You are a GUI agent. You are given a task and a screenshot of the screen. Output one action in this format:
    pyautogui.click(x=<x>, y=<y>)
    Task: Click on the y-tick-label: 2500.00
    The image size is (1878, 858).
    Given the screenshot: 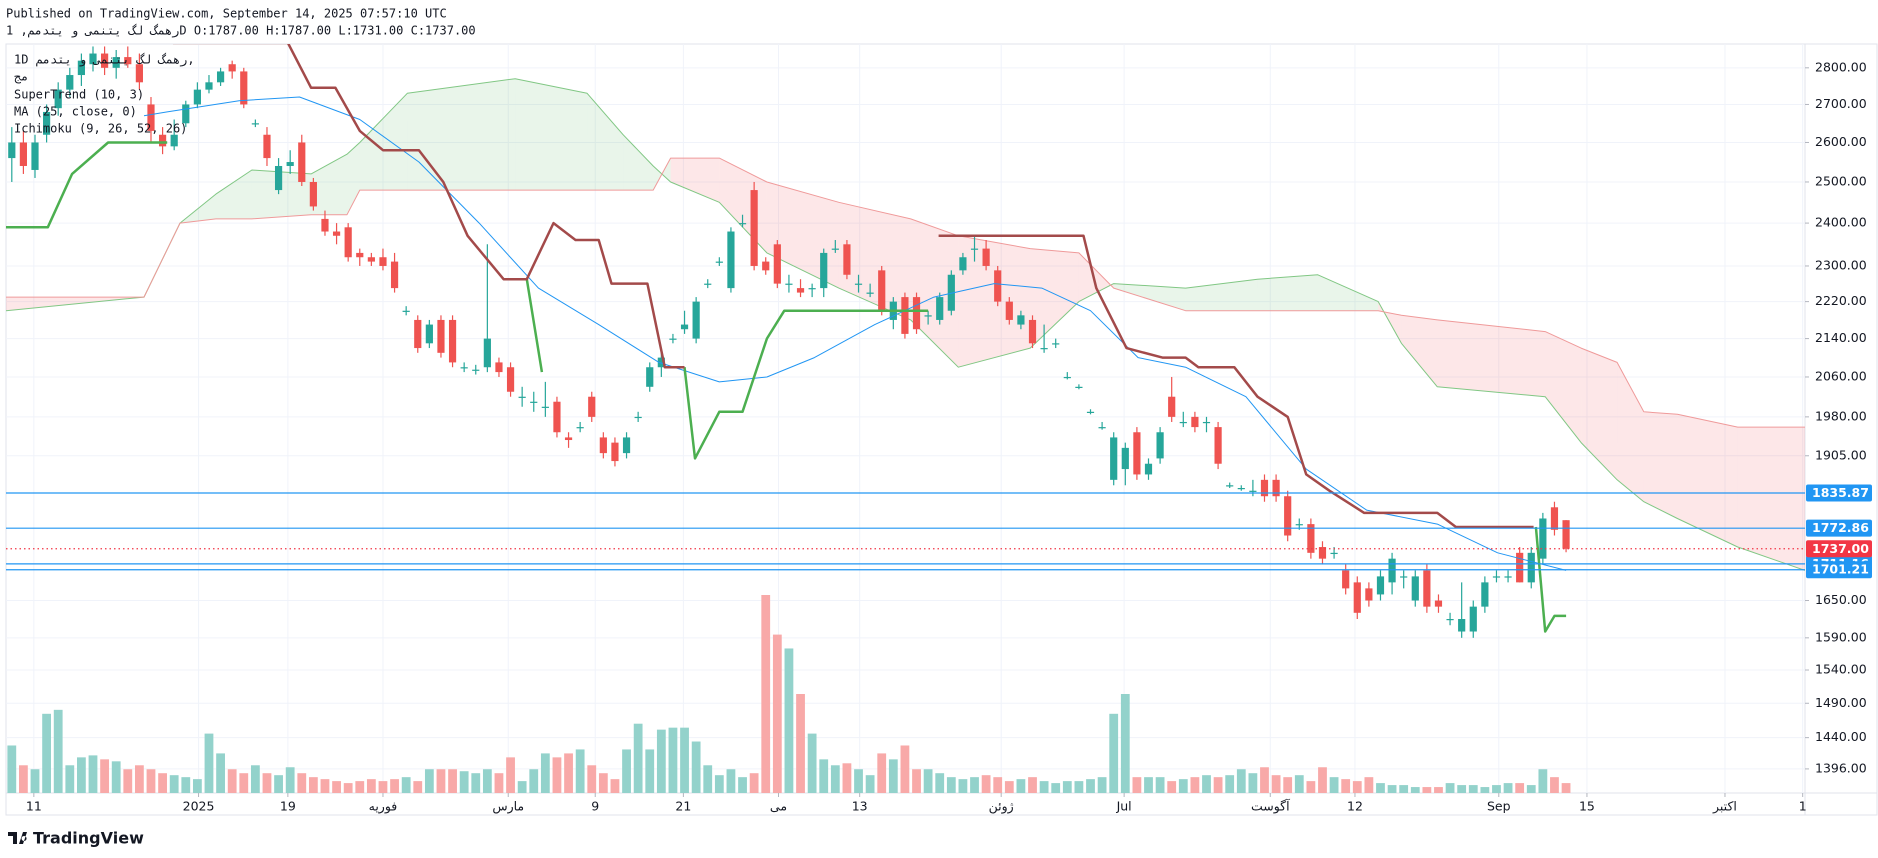 What is the action you would take?
    pyautogui.click(x=1841, y=180)
    